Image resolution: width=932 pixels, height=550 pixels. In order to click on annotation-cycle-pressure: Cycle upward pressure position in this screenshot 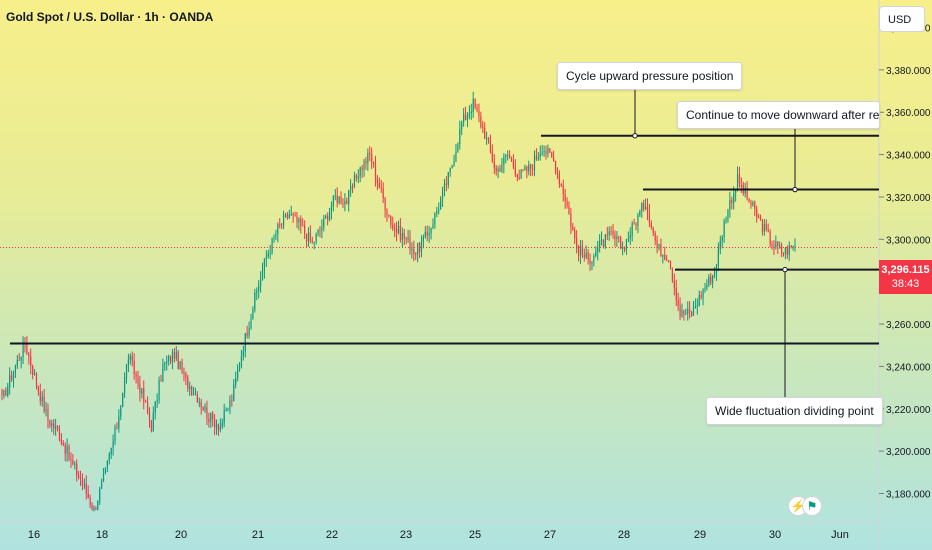, I will do `click(650, 76)`.